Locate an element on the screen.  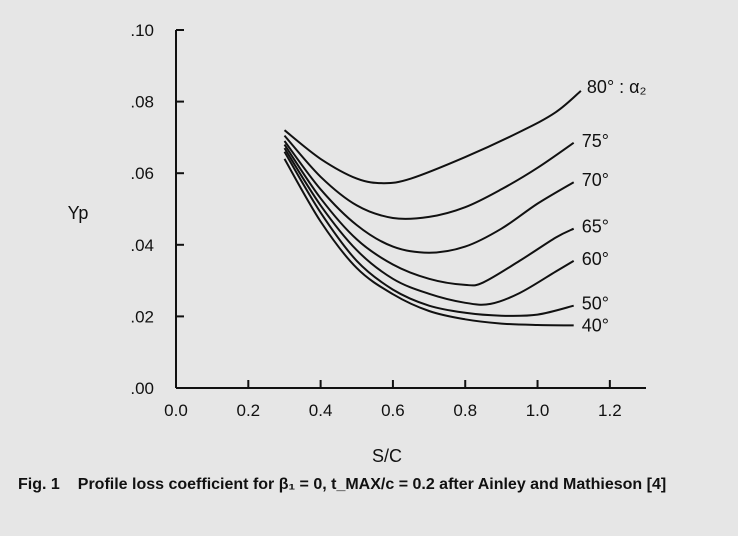
x-tick-label: 1.0 is located at coordinates (538, 410).